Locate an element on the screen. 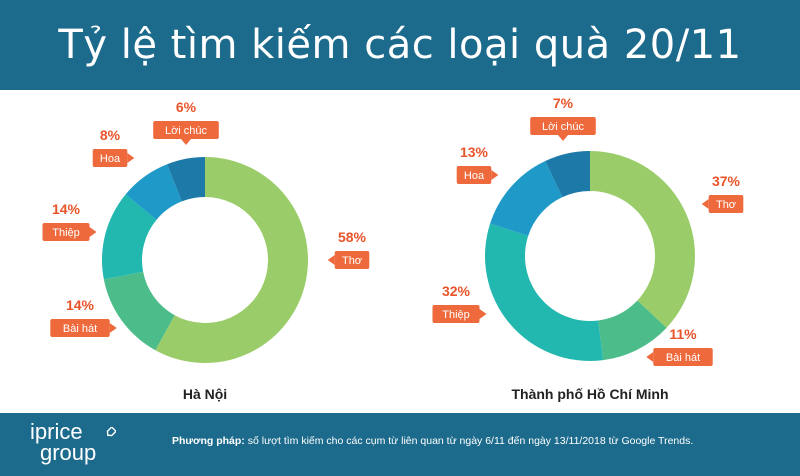 The width and height of the screenshot is (800, 476). logo-line2: group is located at coordinates (68, 452).